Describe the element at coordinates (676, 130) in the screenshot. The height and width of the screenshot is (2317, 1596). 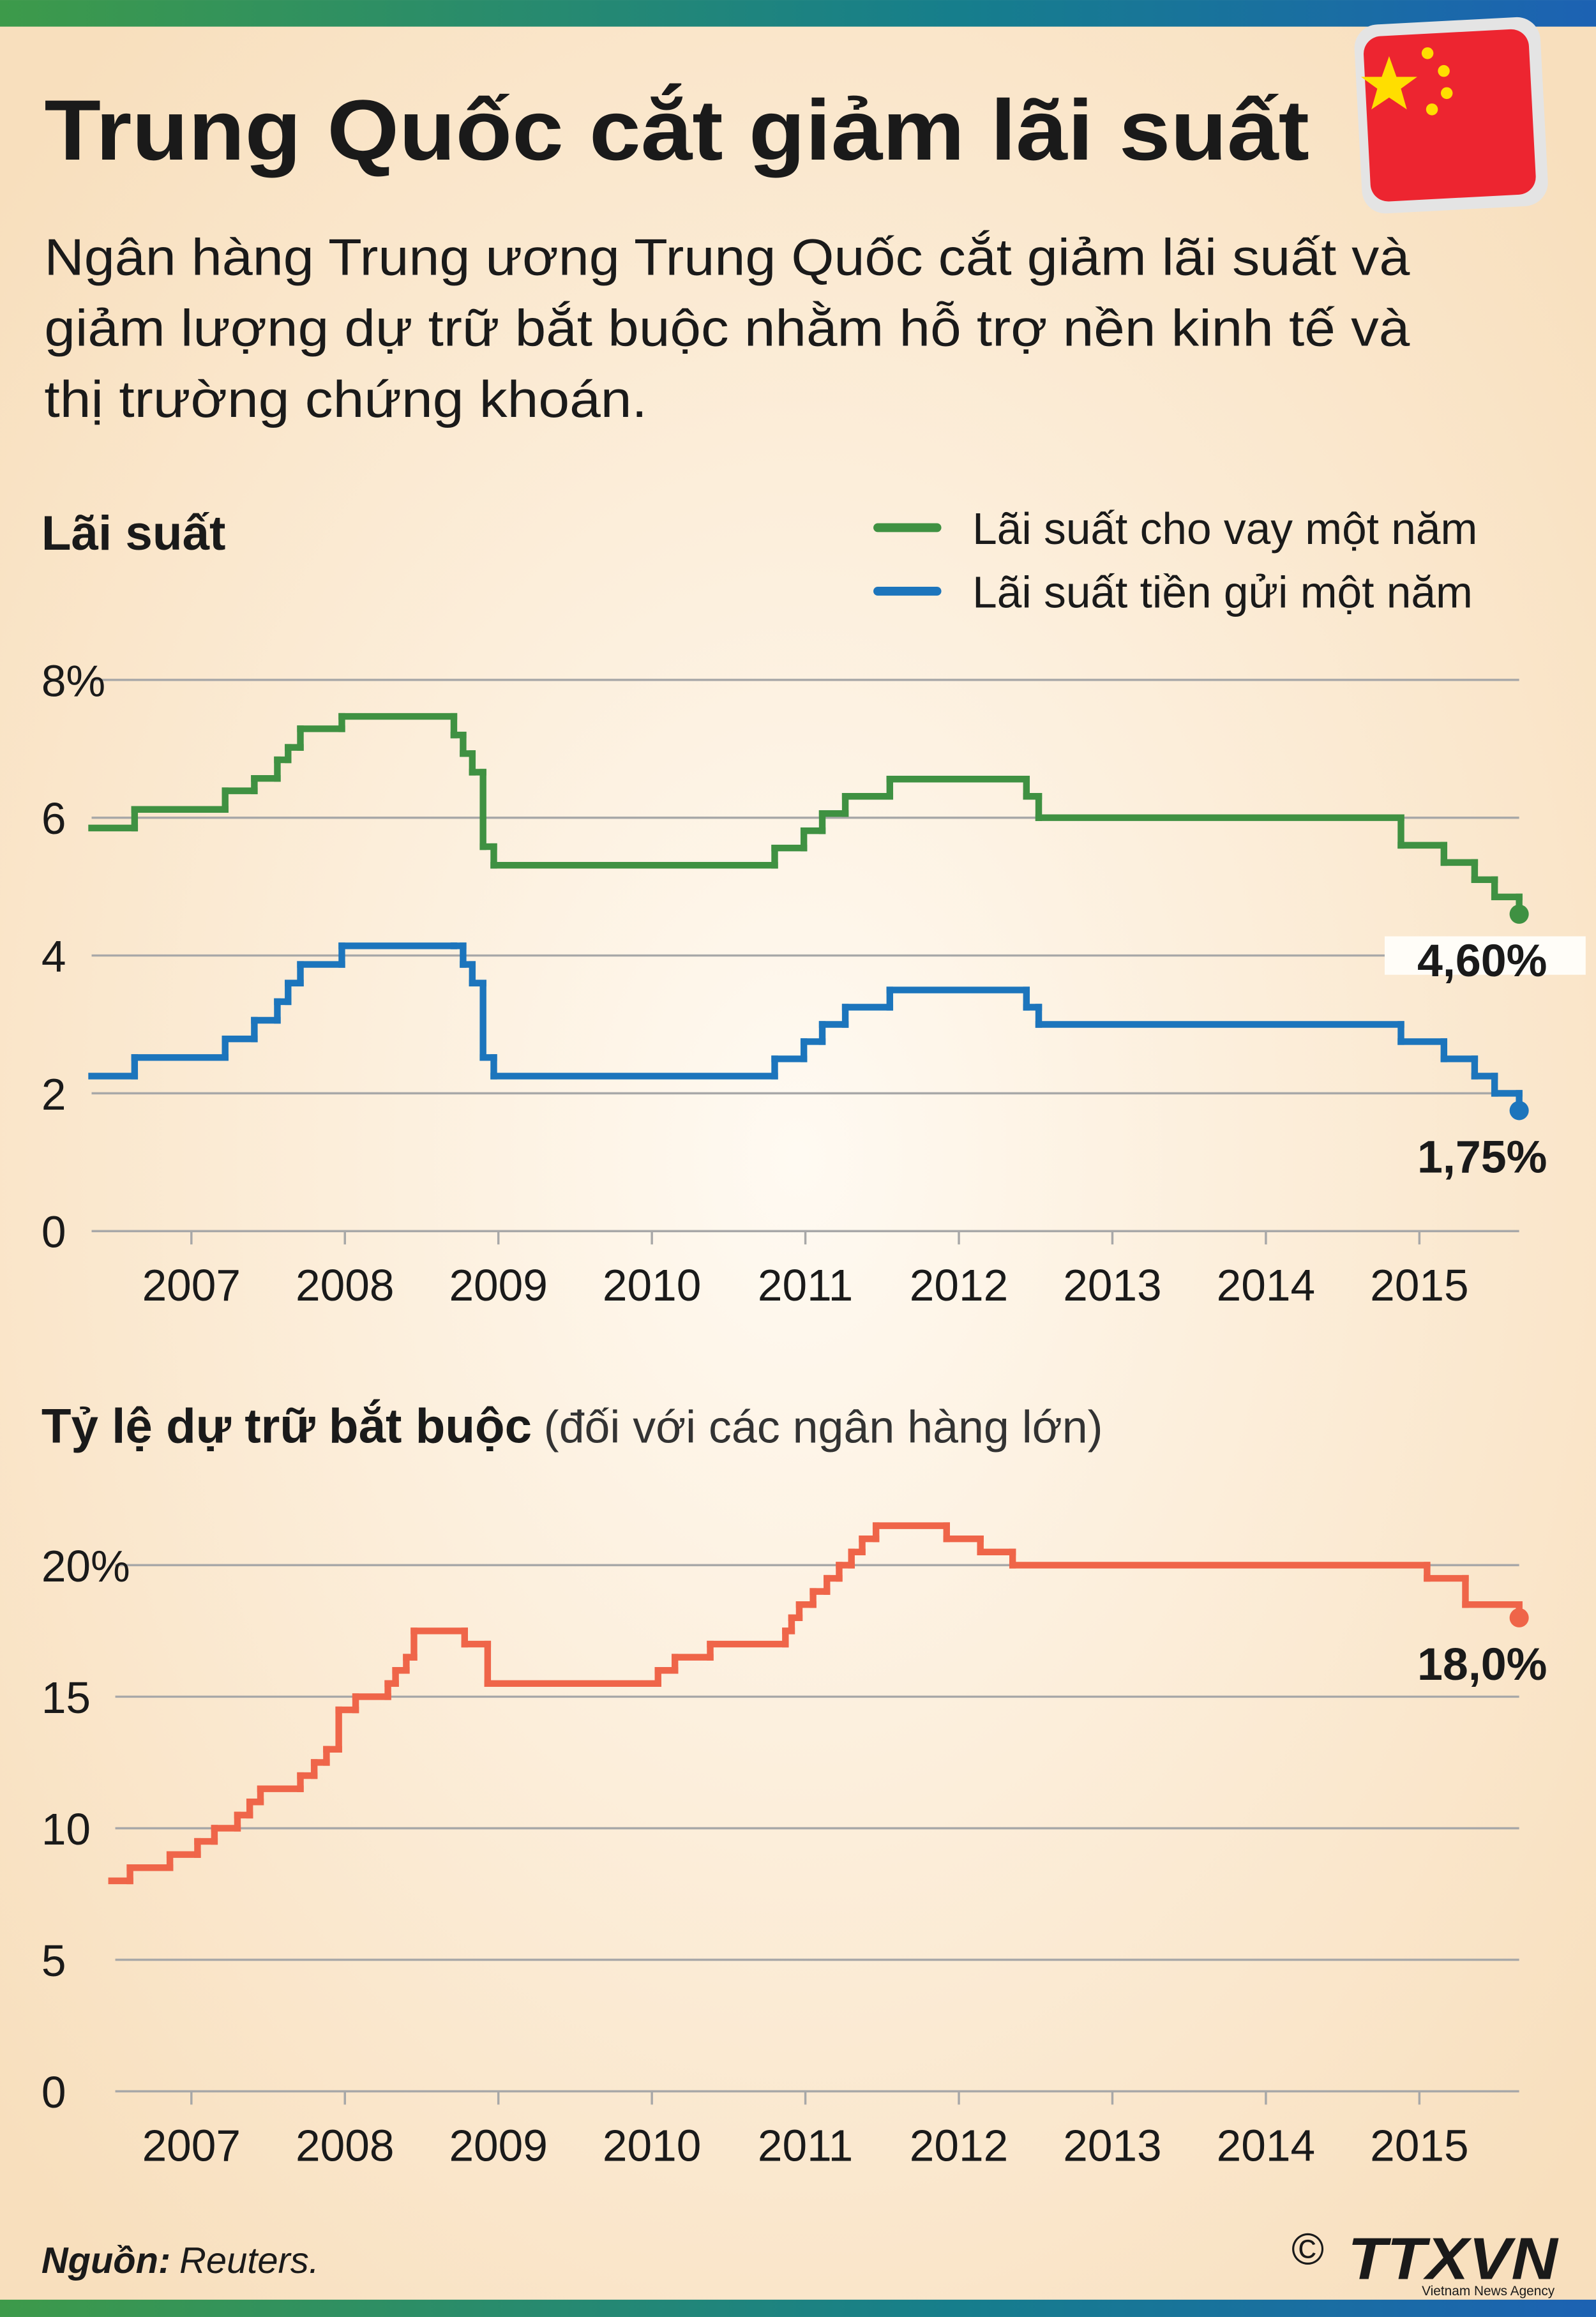
I see `page-title: Trung Quốc cắt giảm lãi suất` at that location.